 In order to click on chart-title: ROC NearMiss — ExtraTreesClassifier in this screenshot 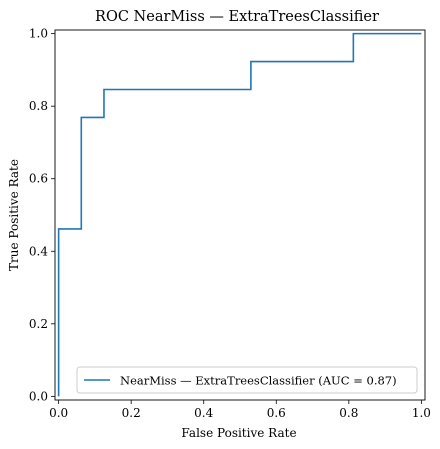, I will do `click(237, 17)`.